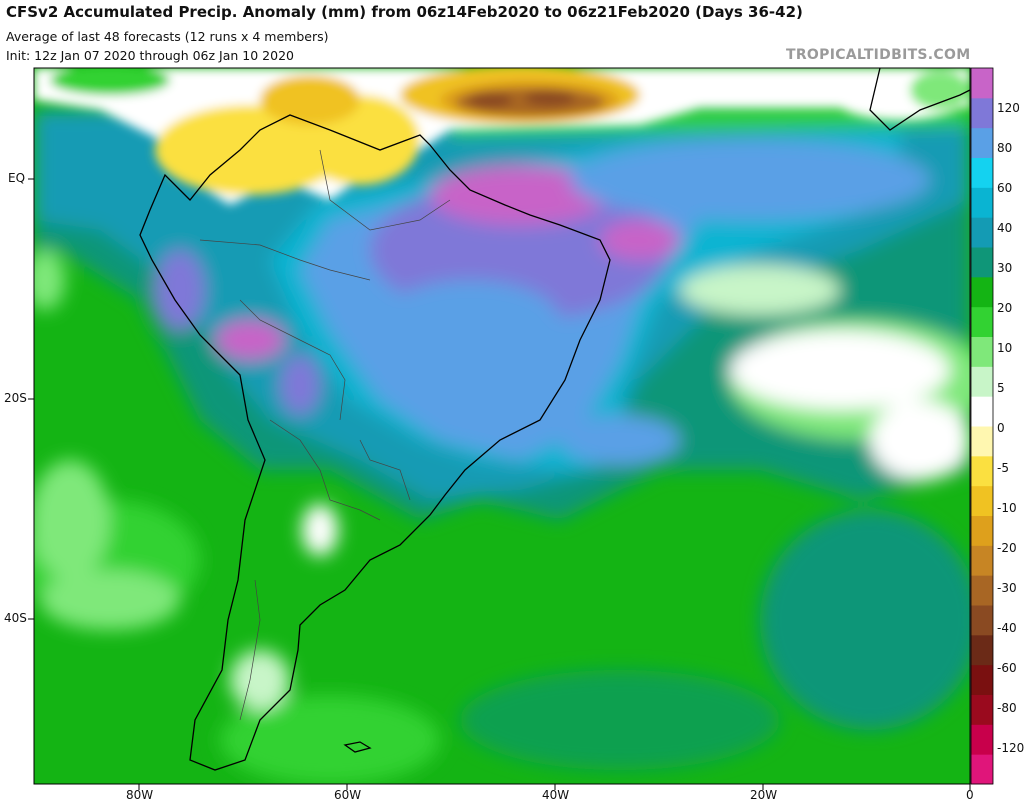 The height and width of the screenshot is (803, 1024). Describe the element at coordinates (1007, 548) in the screenshot. I see `colorbar-label: -20` at that location.